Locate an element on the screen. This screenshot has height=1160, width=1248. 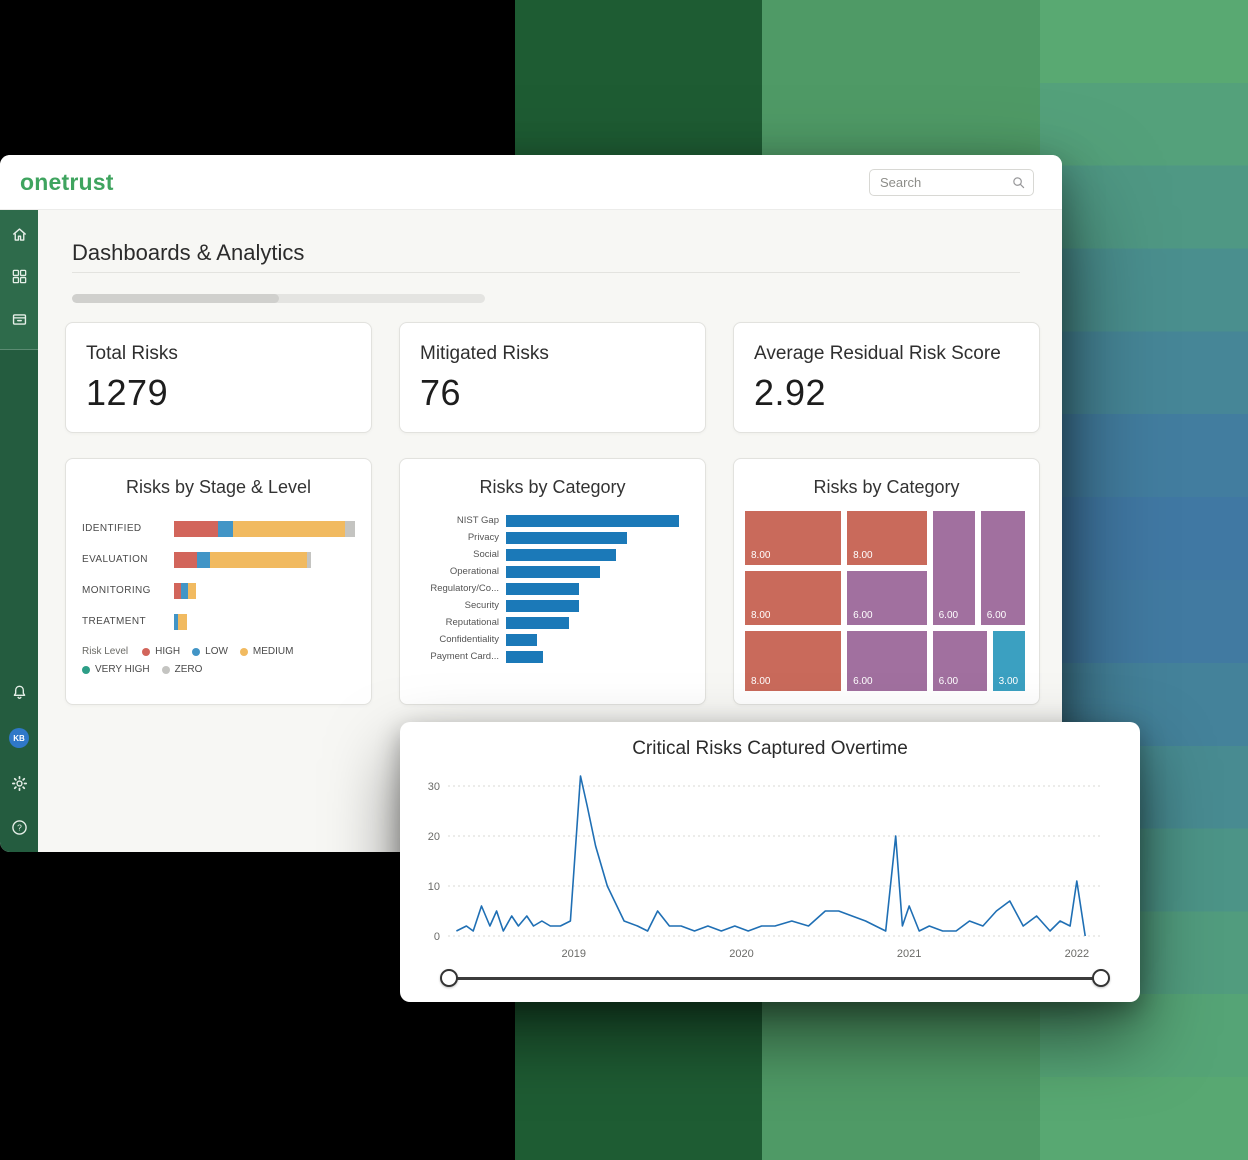
category-label: EVALUATION is located at coordinates (115, 559).